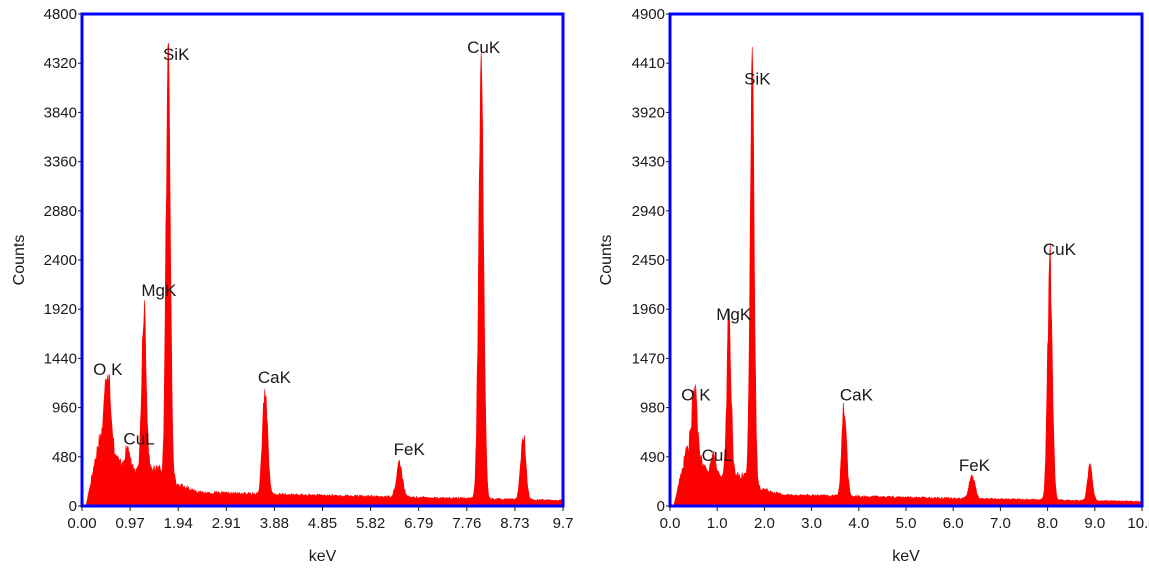 This screenshot has width=1149, height=569. I want to click on y-tick-label: 980, so click(652, 408).